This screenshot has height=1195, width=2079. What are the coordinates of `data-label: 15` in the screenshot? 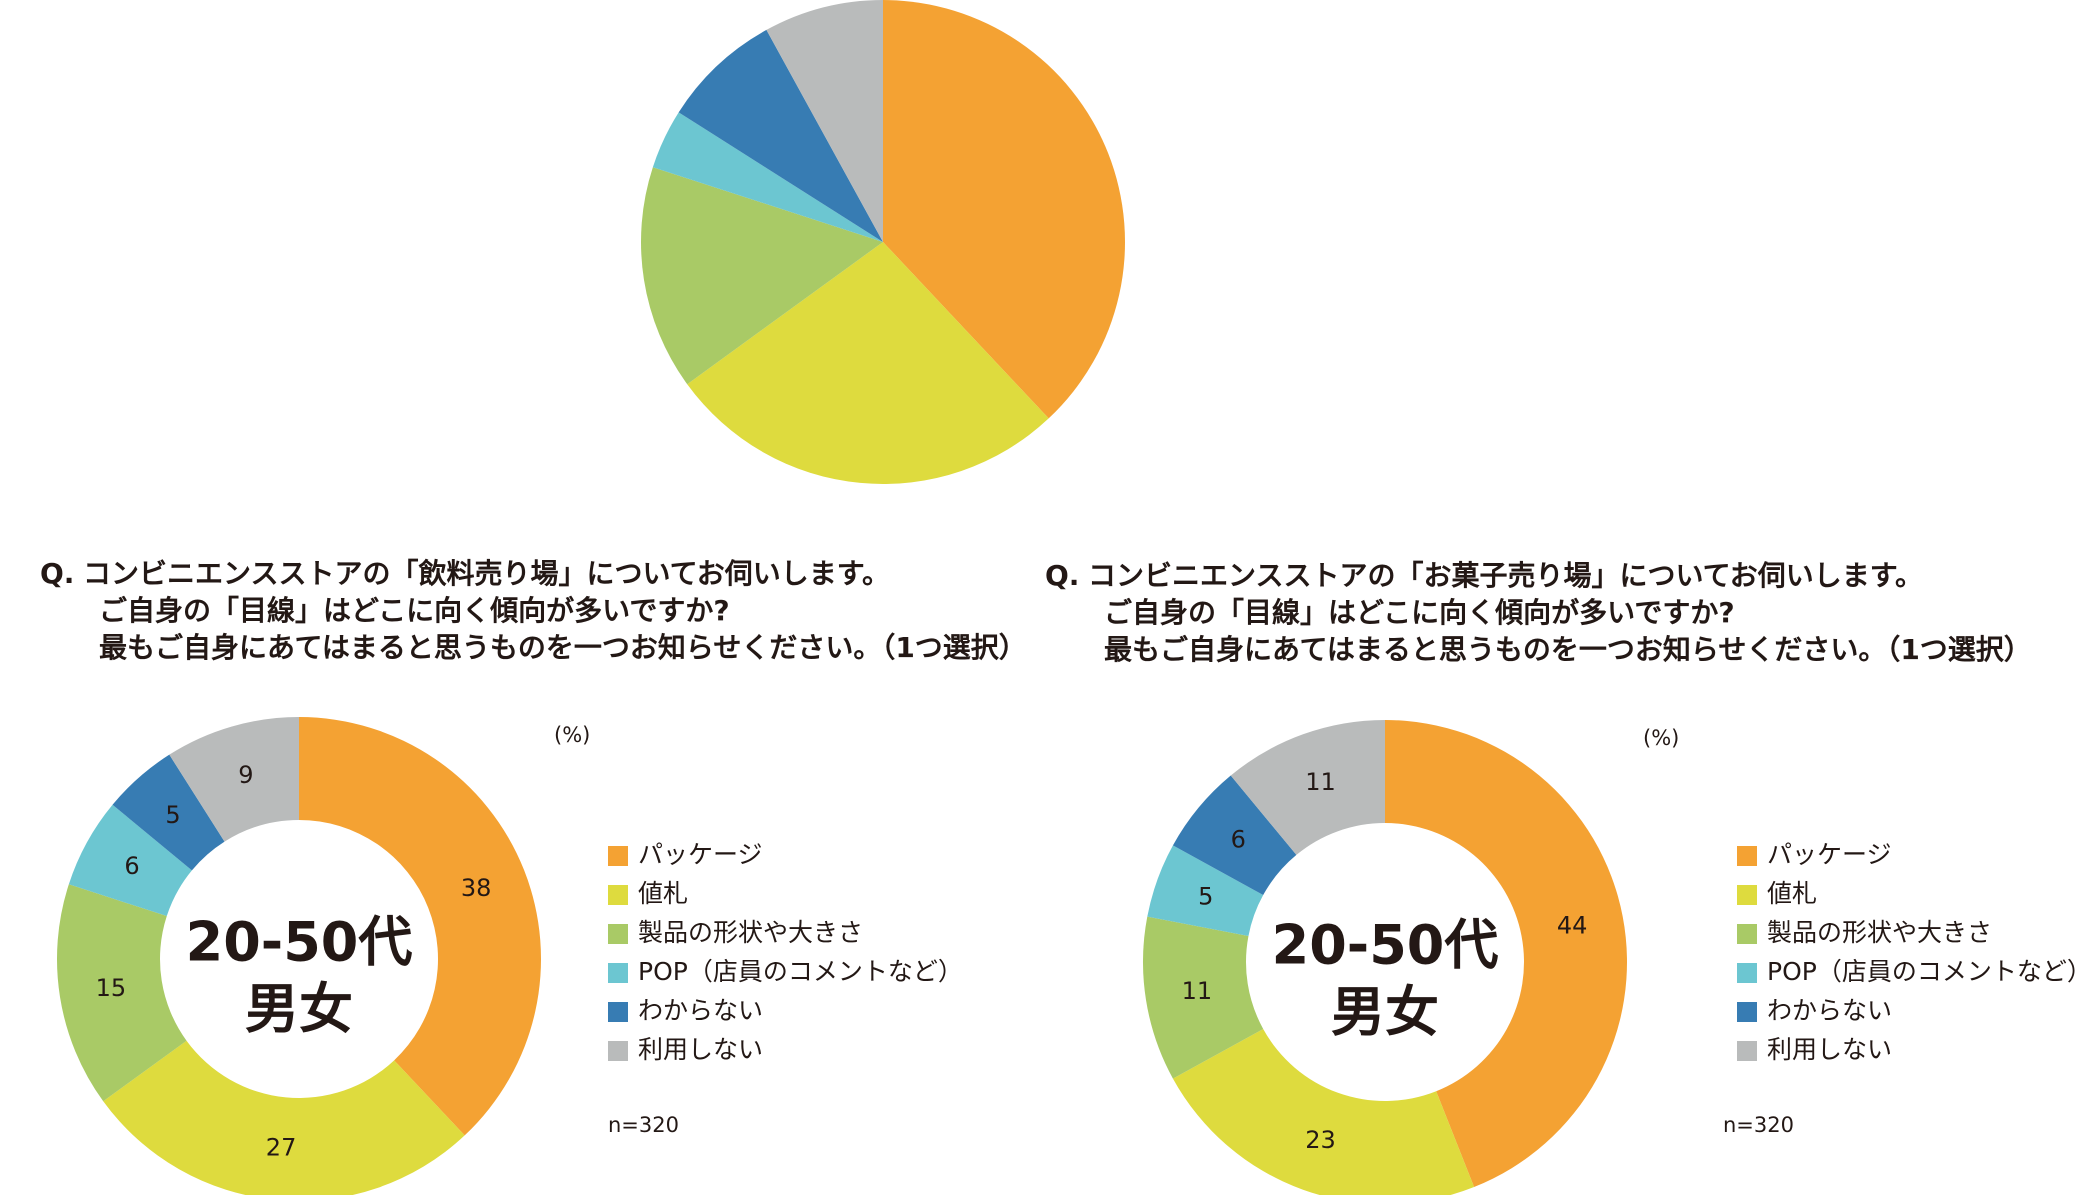 It's located at (111, 988).